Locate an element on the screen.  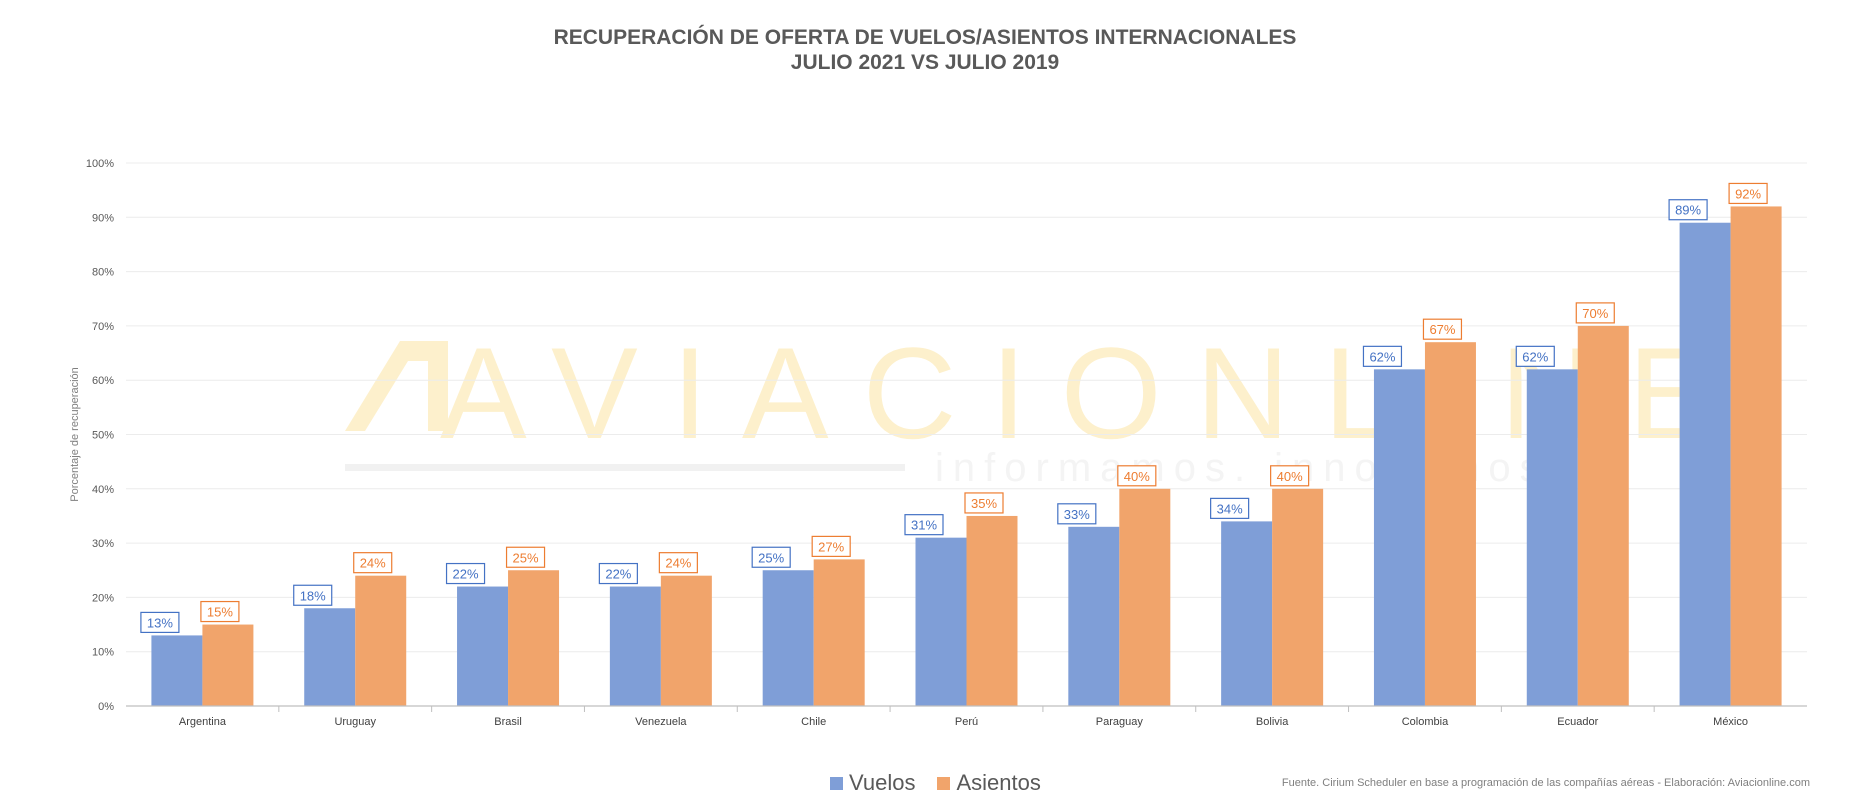
y-tick-label: 80% is located at coordinates (103, 273).